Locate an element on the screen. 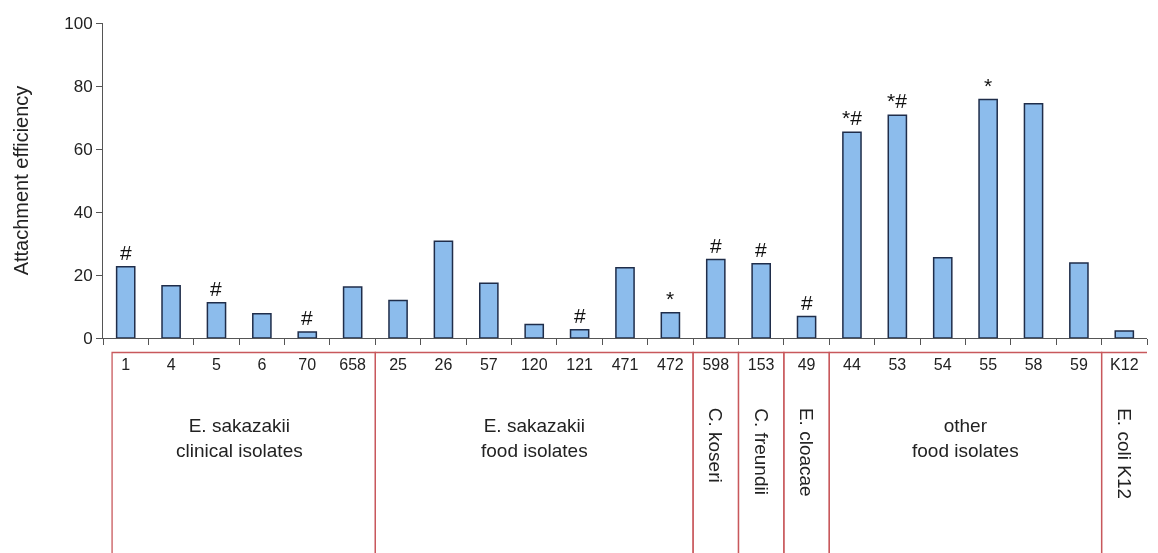 The width and height of the screenshot is (1158, 553). y-tick-label: 0 is located at coordinates (88, 338).